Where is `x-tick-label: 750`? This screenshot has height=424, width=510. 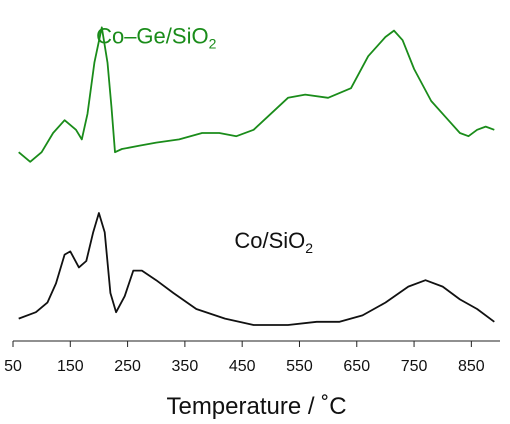
x-tick-label: 750 is located at coordinates (414, 366).